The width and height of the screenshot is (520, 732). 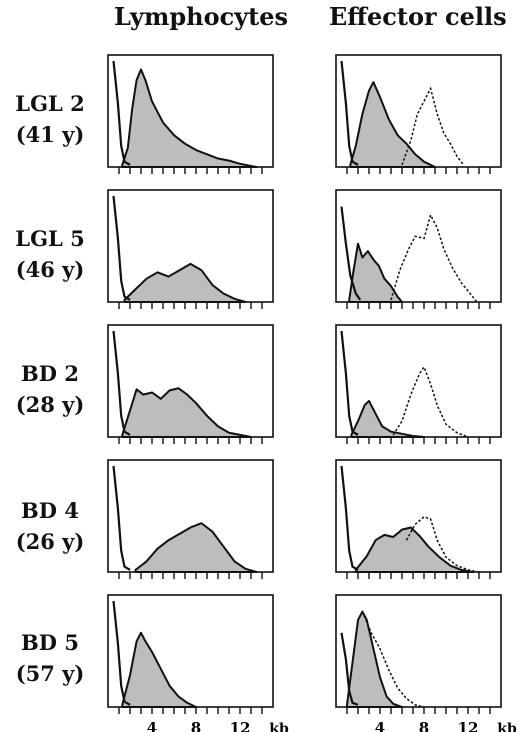 I want to click on row-age: (46 y), so click(x=50, y=269).